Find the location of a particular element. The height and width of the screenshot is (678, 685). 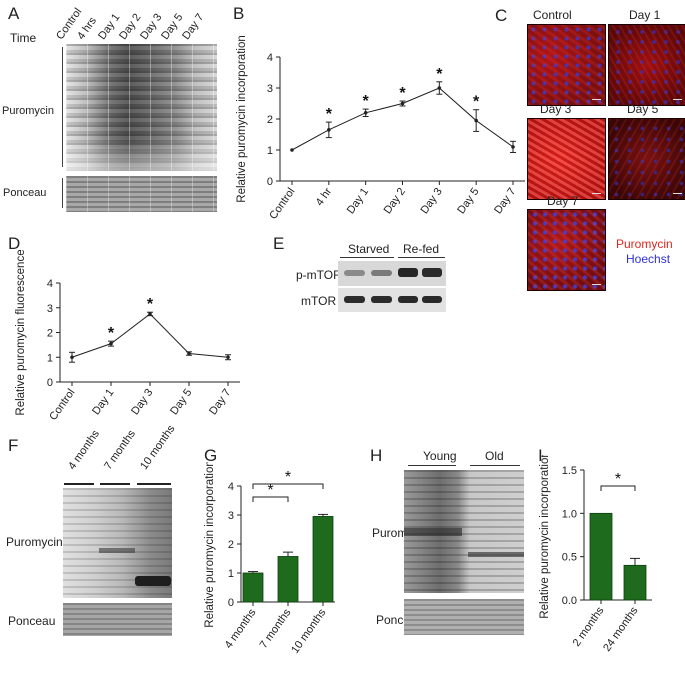

row-label-p-mtor: p-mTOR is located at coordinates (319, 275).